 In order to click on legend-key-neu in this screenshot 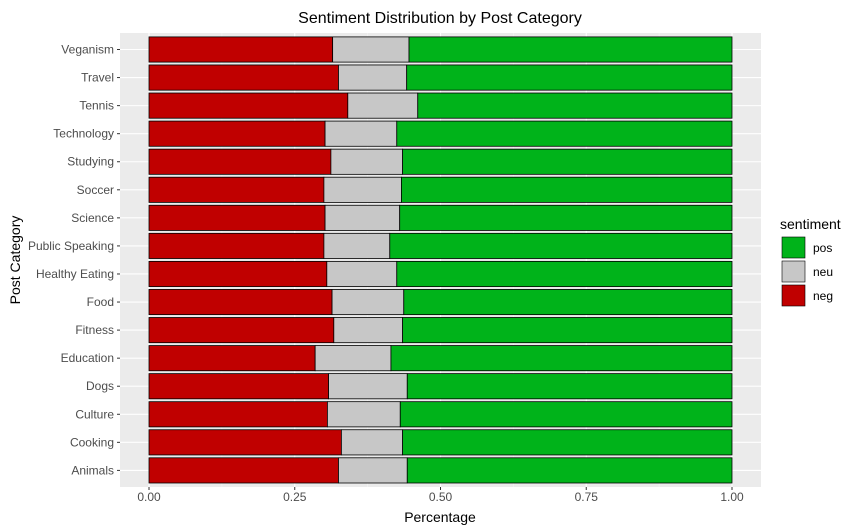, I will do `click(793, 271)`.